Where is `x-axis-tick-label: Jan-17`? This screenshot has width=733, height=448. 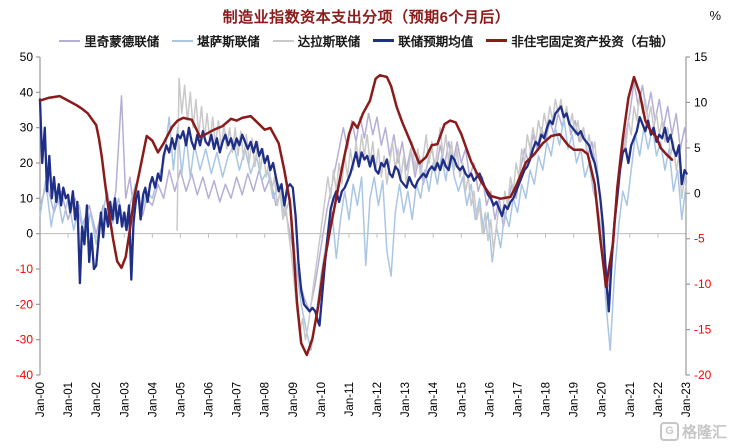
x-axis-tick-label: Jan-17 is located at coordinates (518, 399).